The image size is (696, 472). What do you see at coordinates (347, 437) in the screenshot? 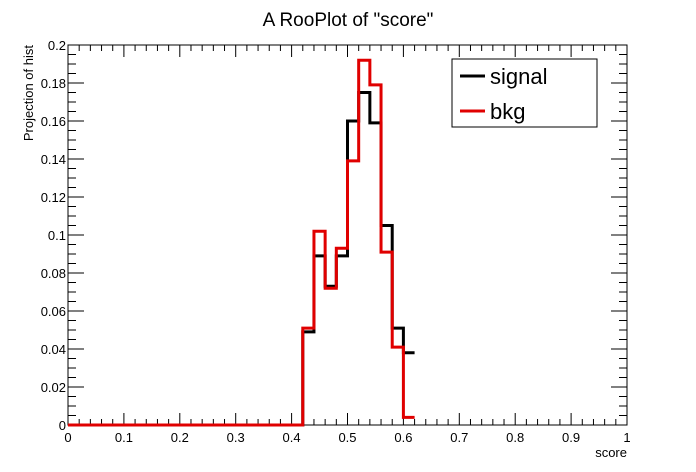
I see `x-tick-label: 0.5` at bounding box center [347, 437].